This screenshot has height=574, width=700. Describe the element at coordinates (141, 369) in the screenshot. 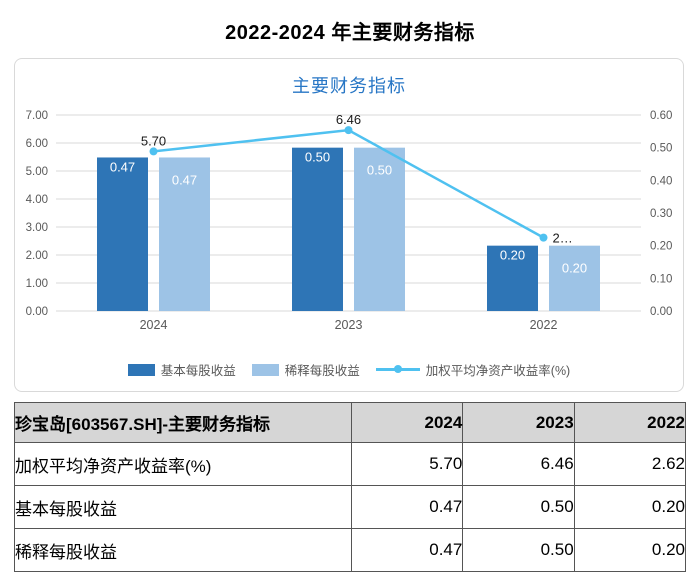

I see `basic-eps-swatch-icon` at that location.